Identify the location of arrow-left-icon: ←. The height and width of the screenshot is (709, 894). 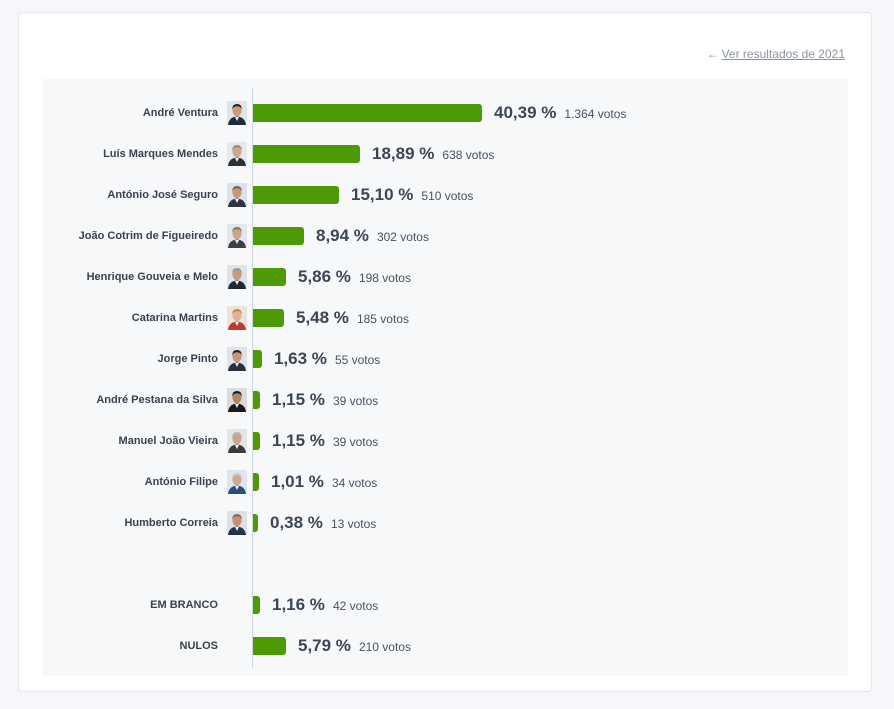
(712, 54).